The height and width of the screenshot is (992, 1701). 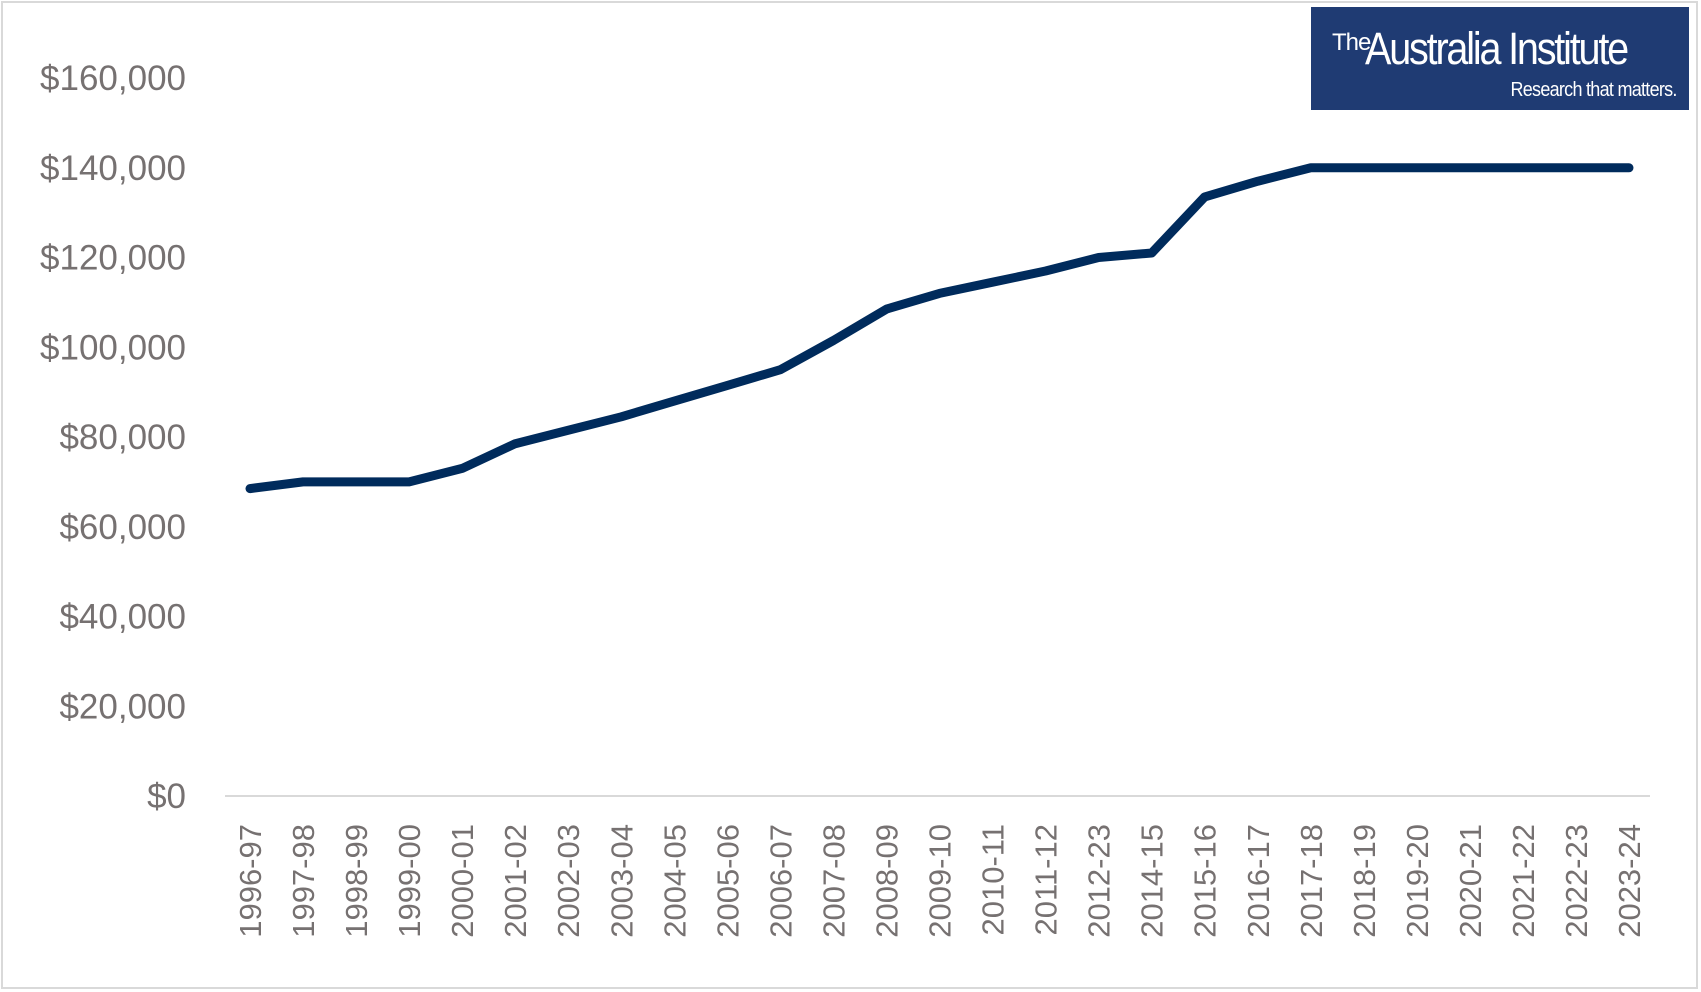 I want to click on y-tick-label: $0, so click(x=166, y=796).